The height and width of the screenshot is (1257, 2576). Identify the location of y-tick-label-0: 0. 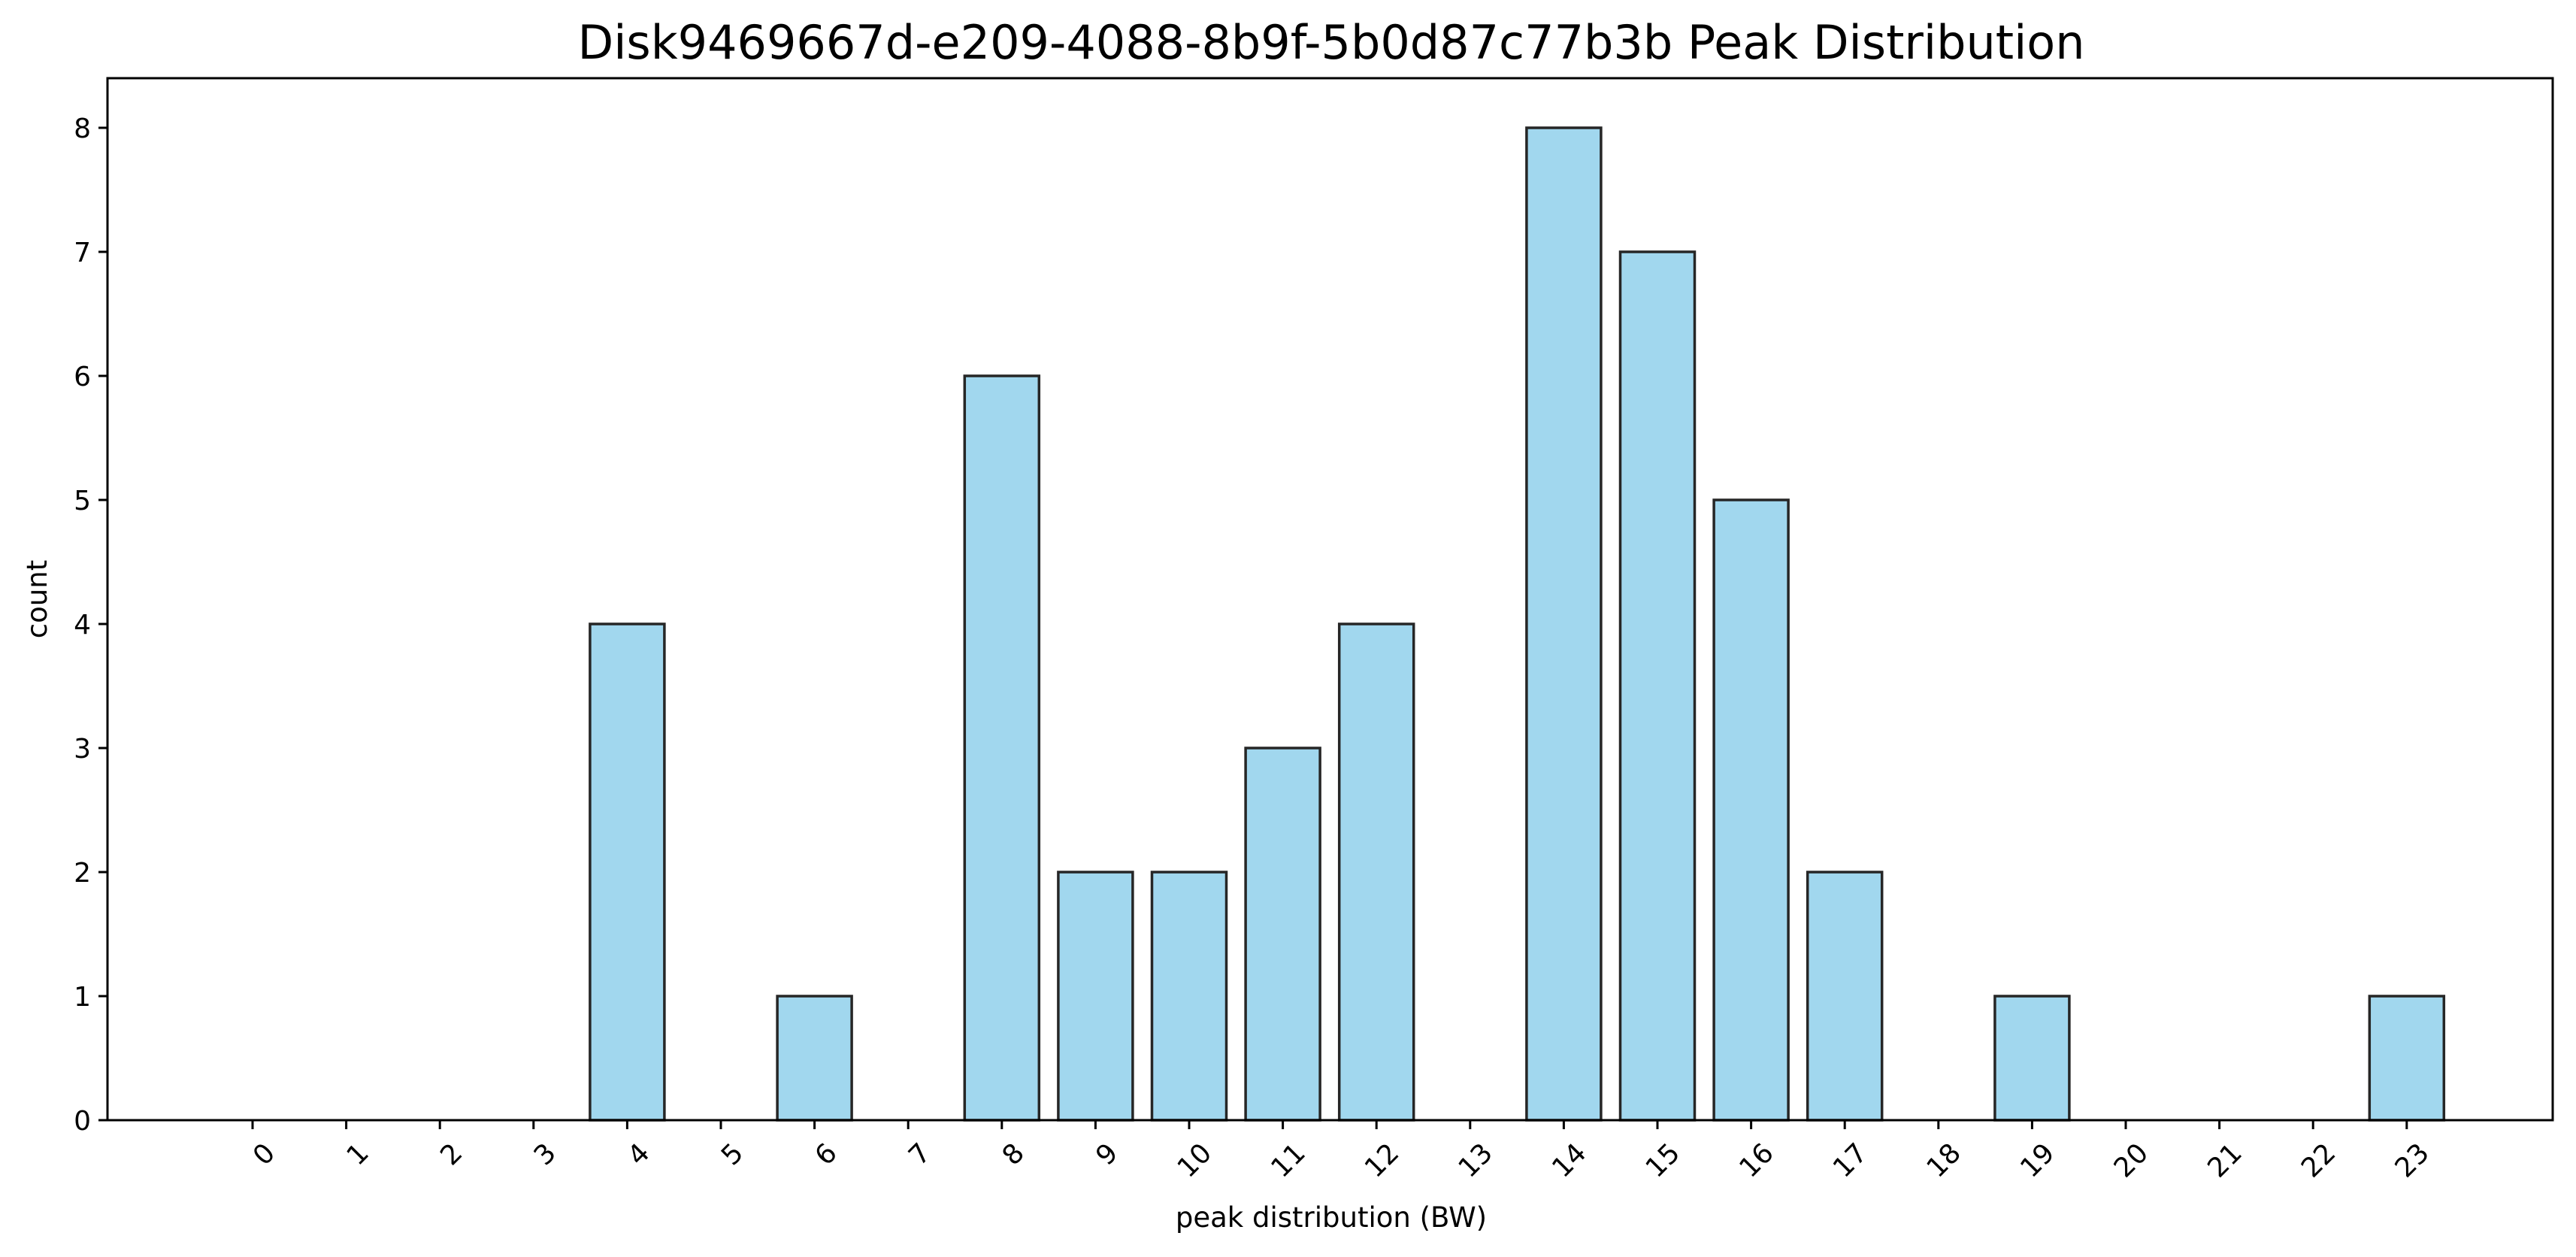
(82, 1122).